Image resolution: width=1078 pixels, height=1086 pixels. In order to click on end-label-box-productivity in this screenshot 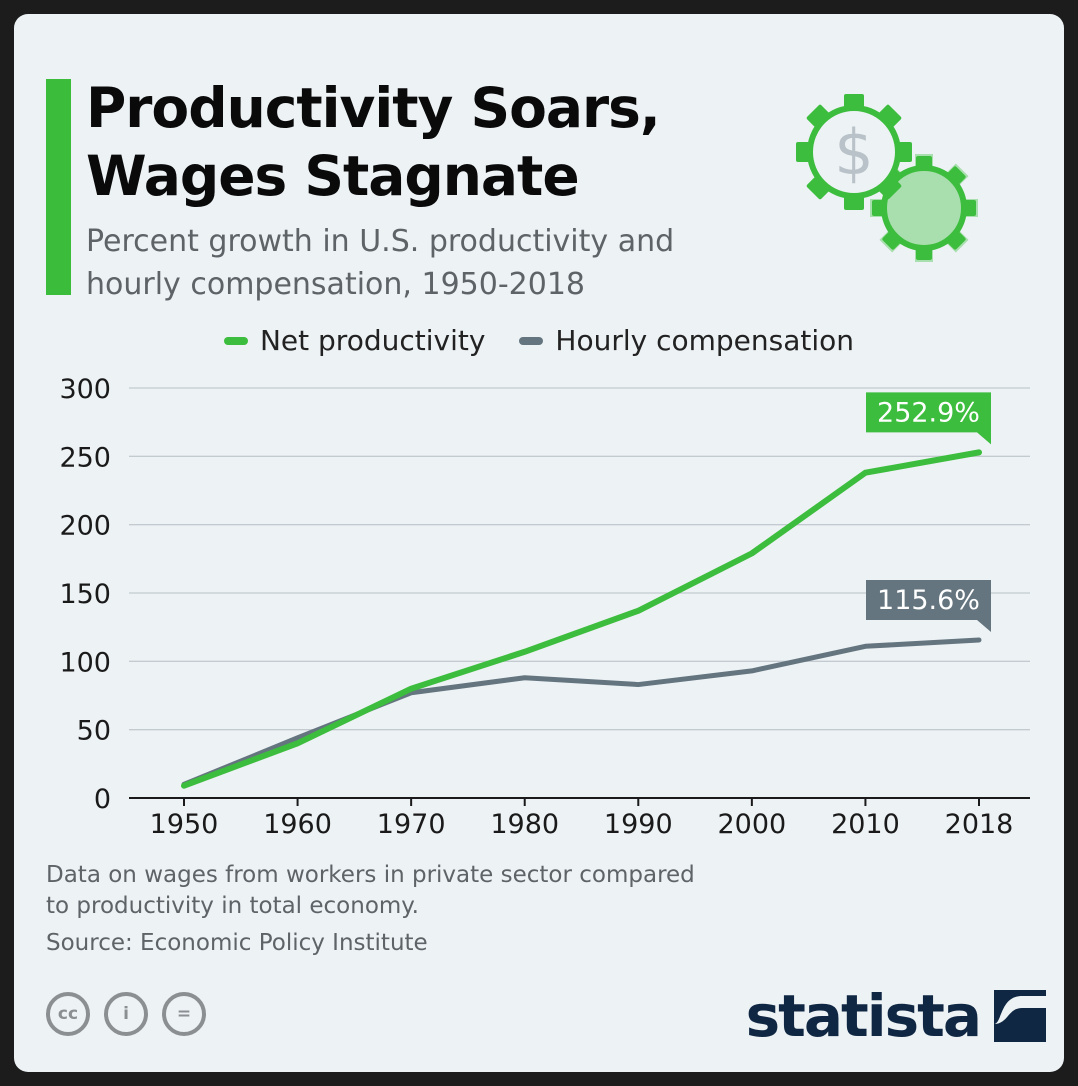, I will do `click(928, 418)`.